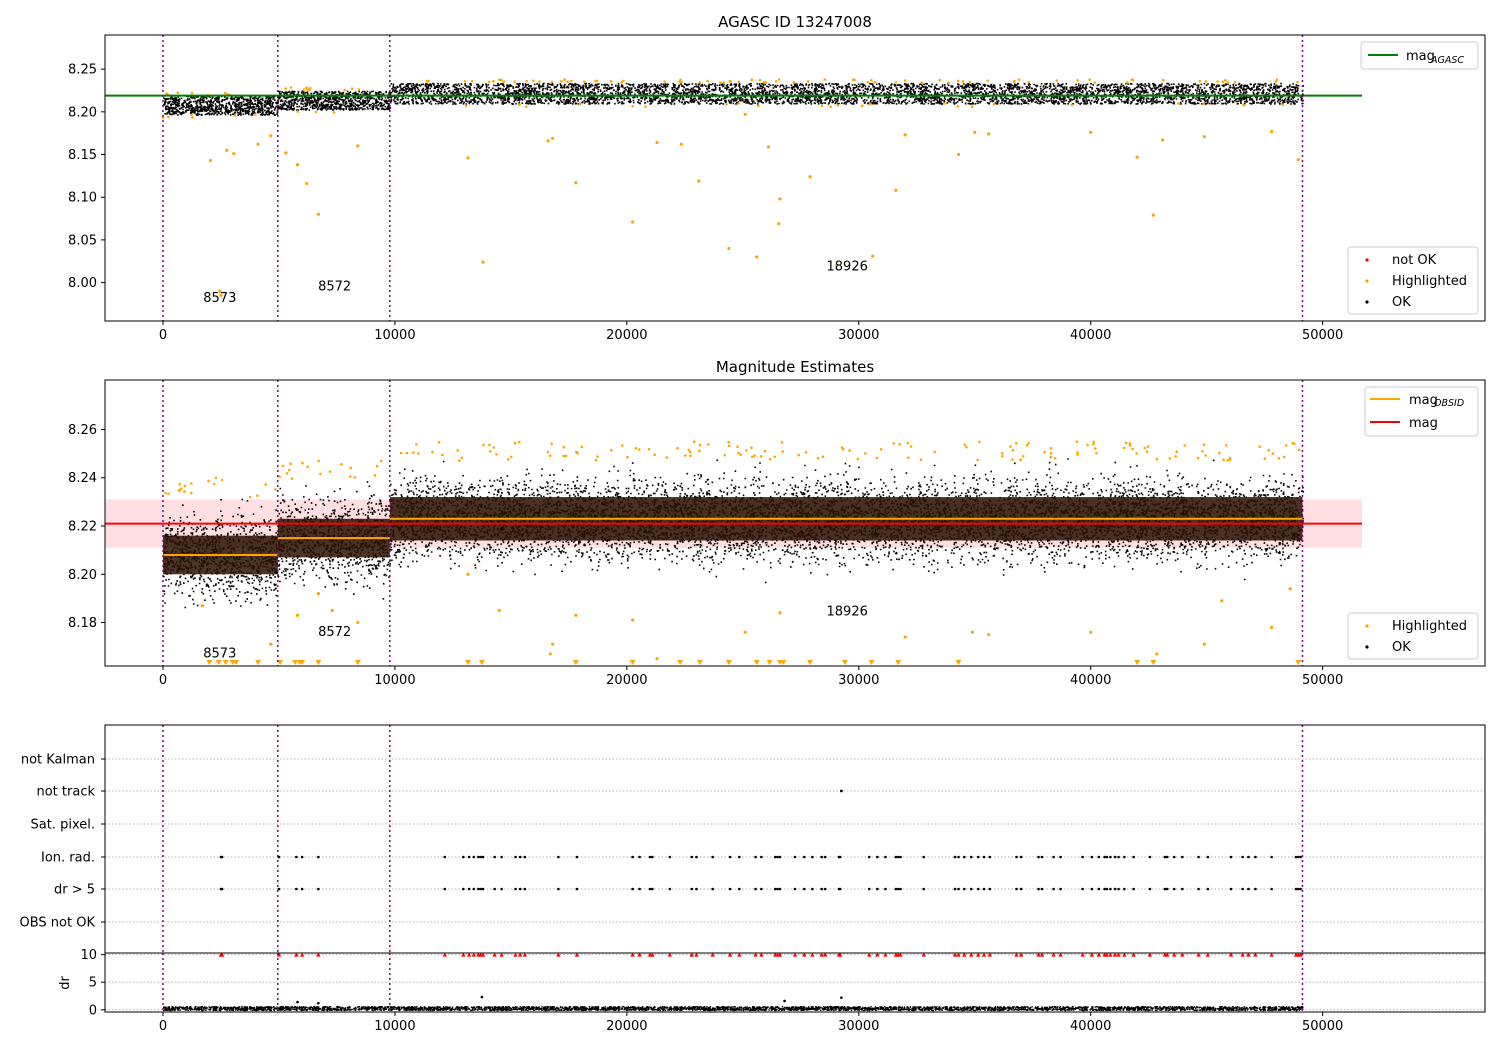 The width and height of the screenshot is (1500, 1050). Describe the element at coordinates (1413, 280) in the screenshot. I see `agasc-points-legend: not OK Highlighted OK` at that location.